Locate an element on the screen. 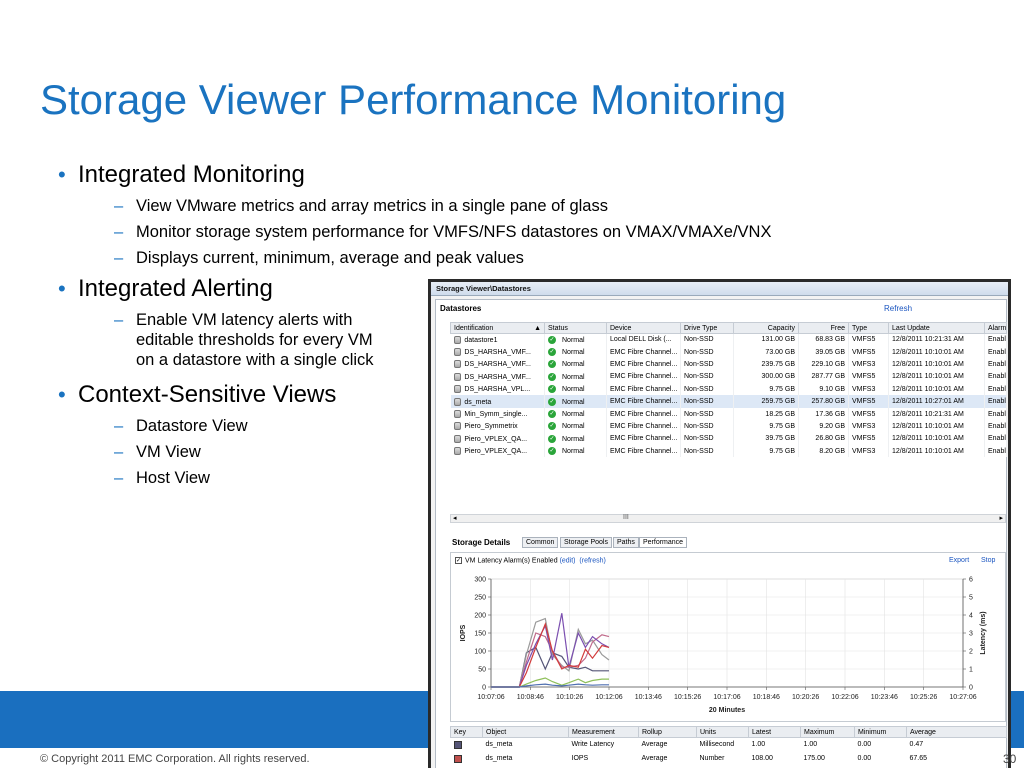  cell-capacity: 239.75 GB is located at coordinates (766, 364).